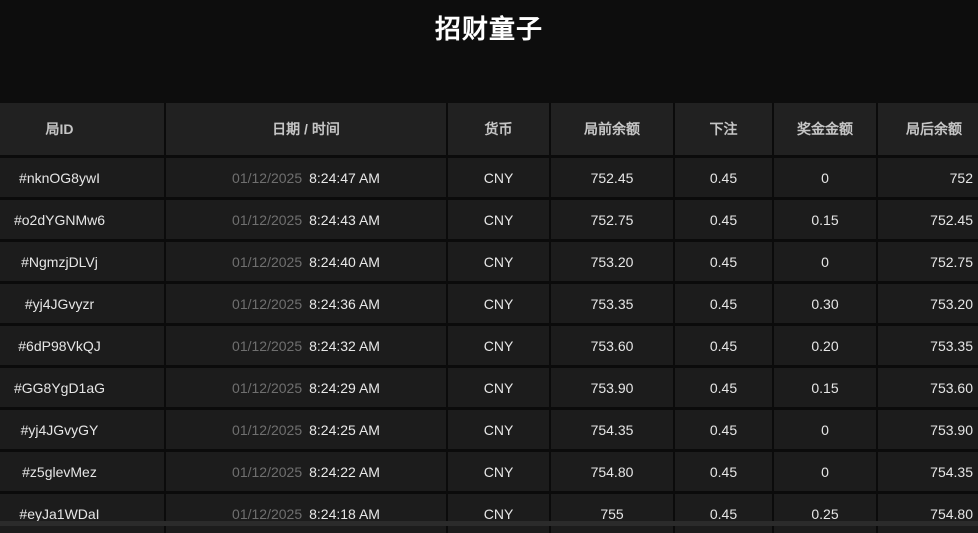  What do you see at coordinates (951, 219) in the screenshot?
I see `cell-balance-after: 752.45` at bounding box center [951, 219].